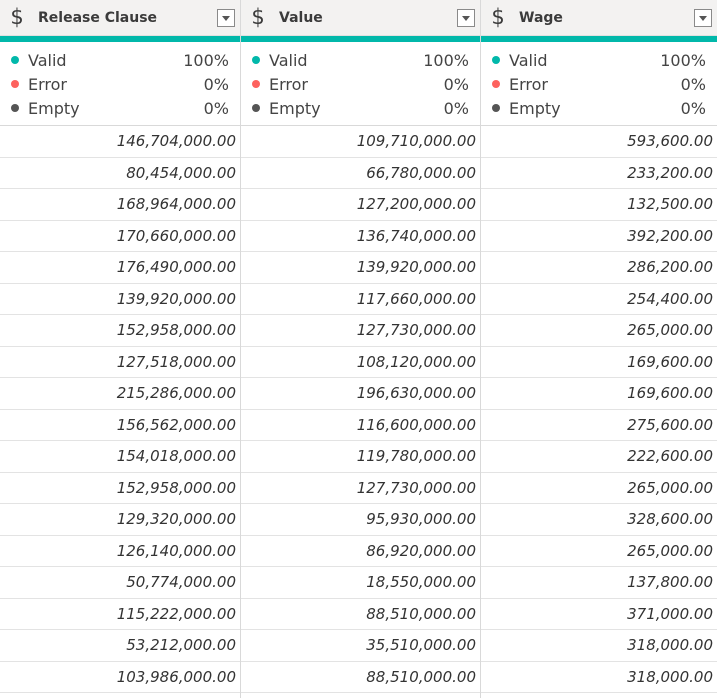  Describe the element at coordinates (599, 205) in the screenshot. I see `table-cell: 132,500.00` at that location.